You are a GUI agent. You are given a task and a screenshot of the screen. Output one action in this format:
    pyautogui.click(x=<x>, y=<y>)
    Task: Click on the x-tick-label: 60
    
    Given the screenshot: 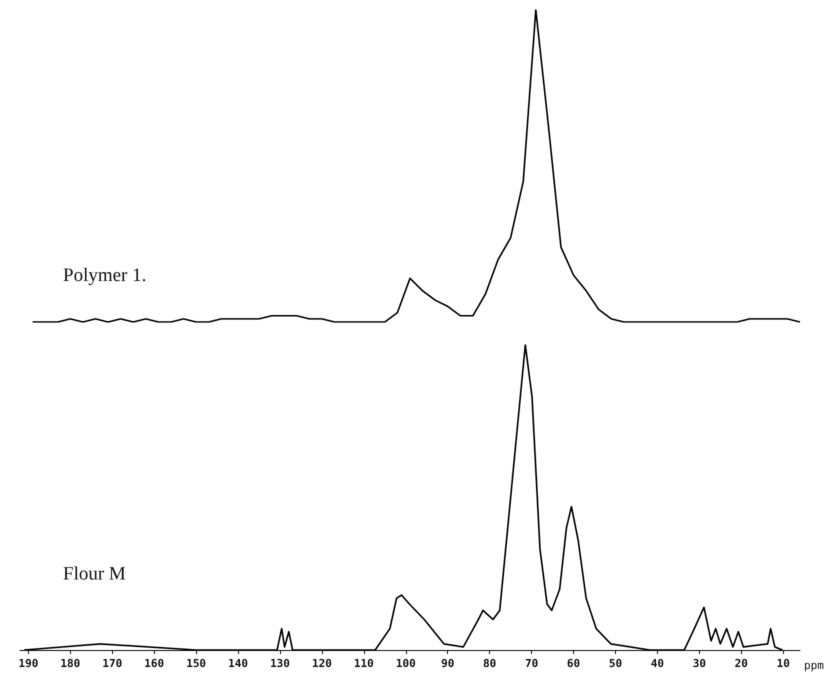 What is the action you would take?
    pyautogui.click(x=573, y=663)
    